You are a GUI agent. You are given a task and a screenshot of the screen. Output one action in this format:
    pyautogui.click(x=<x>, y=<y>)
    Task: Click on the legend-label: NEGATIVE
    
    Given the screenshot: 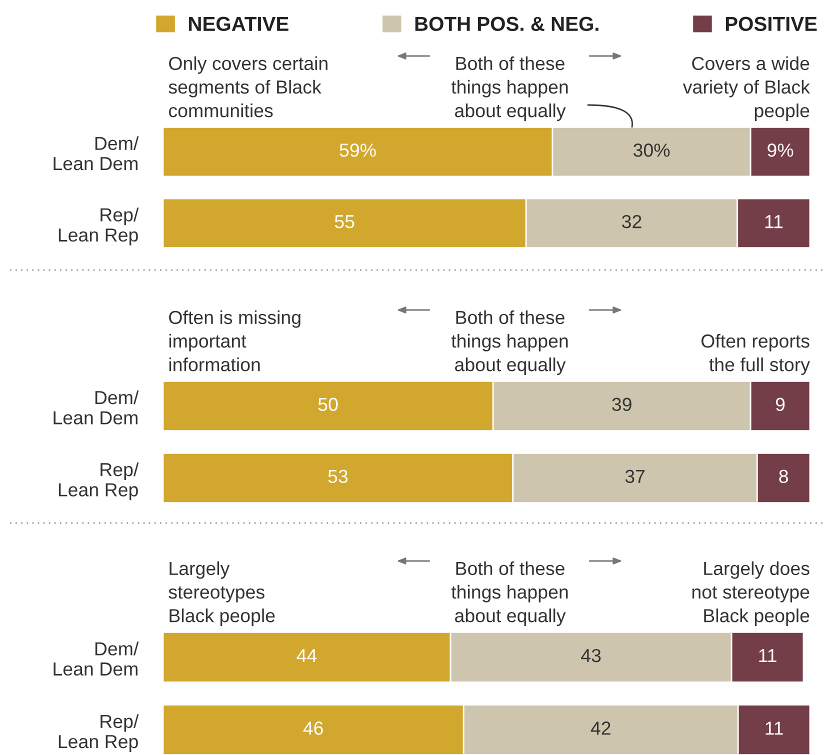 What is the action you would take?
    pyautogui.click(x=238, y=24)
    